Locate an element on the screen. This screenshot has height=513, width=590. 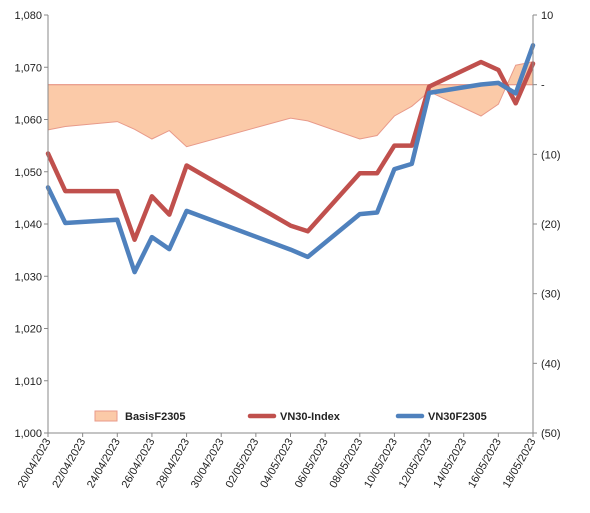
left-tick-label: 1,020 is located at coordinates (28, 330).